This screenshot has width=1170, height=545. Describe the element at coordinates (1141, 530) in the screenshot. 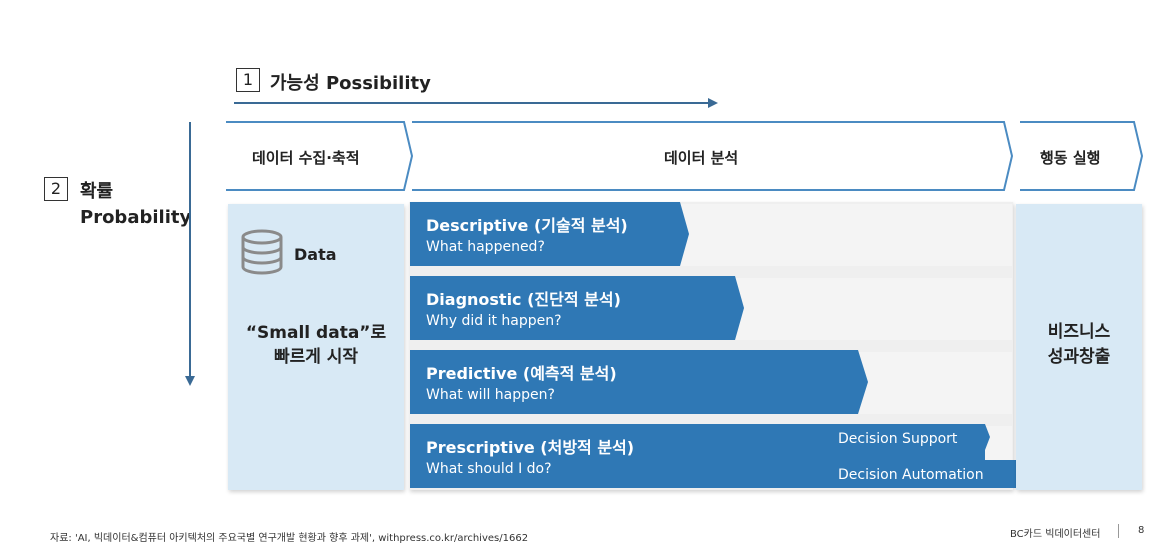

I see `page-number: 8` at that location.